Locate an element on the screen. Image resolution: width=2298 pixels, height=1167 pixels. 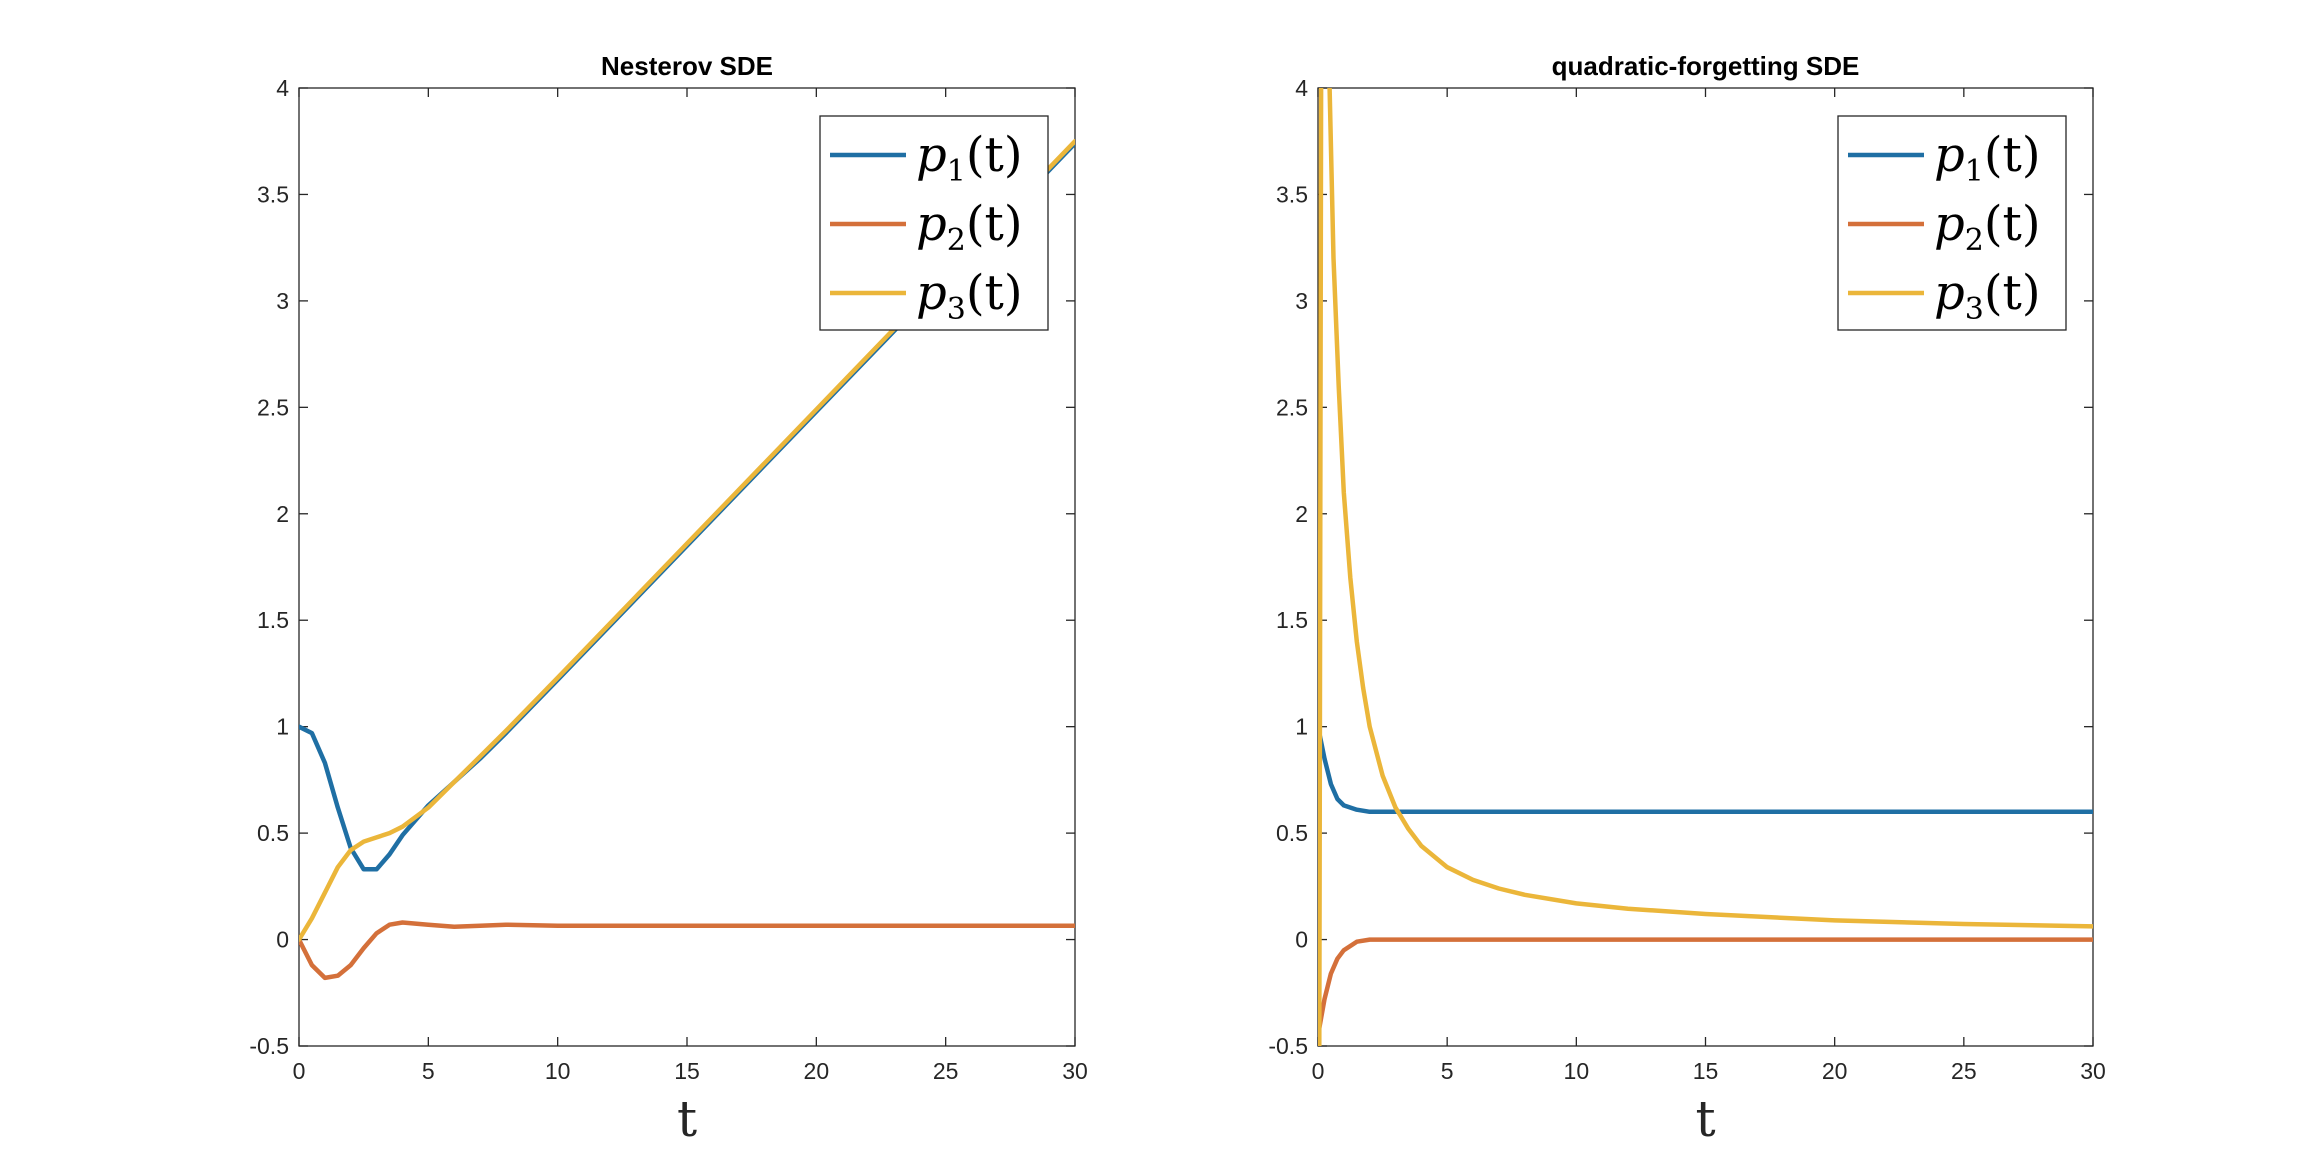
quadratic-y-tick-label: 0.5 is located at coordinates (1292, 833).